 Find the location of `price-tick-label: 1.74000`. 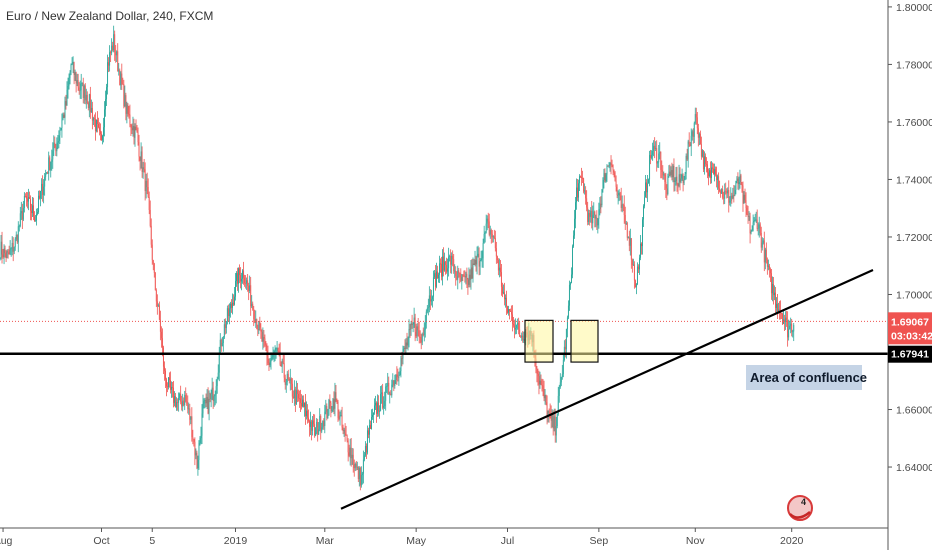

price-tick-label: 1.74000 is located at coordinates (914, 180).